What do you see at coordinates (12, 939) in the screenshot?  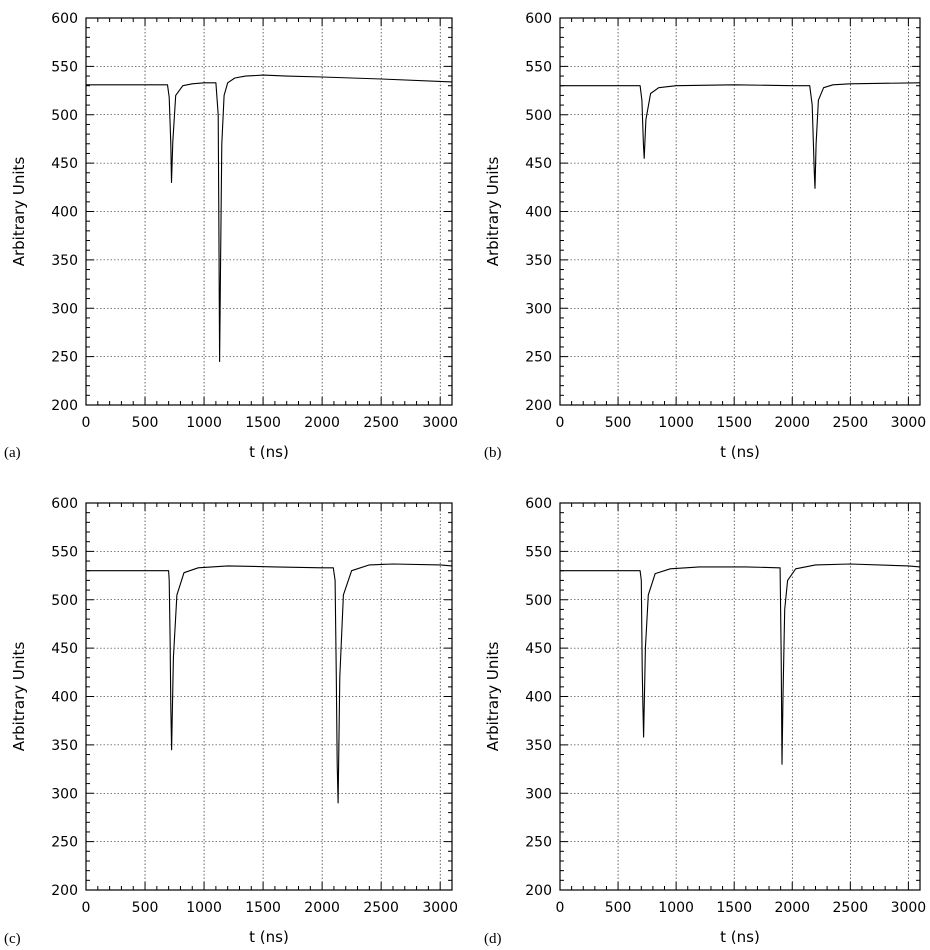 I see `panel-label-c: (c)` at bounding box center [12, 939].